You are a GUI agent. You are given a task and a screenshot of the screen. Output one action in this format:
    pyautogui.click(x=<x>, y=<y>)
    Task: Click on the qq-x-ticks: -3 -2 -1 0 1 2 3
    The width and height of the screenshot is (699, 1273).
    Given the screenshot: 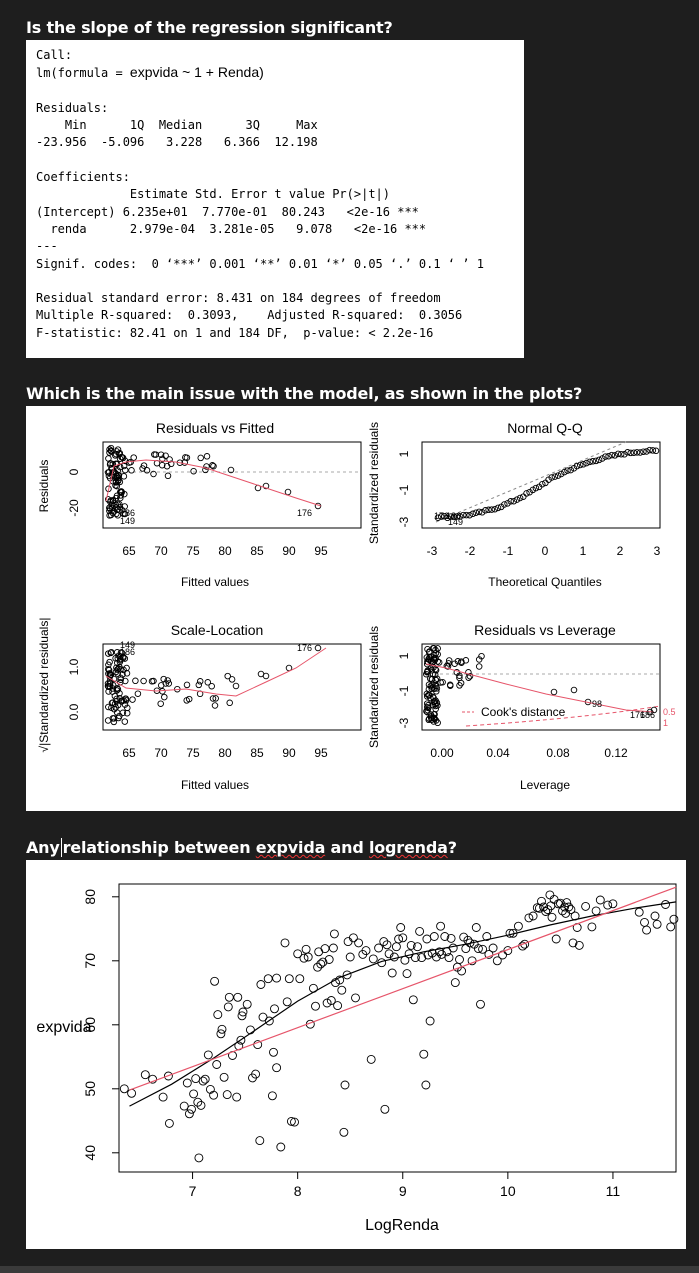 What is the action you would take?
    pyautogui.click(x=544, y=551)
    